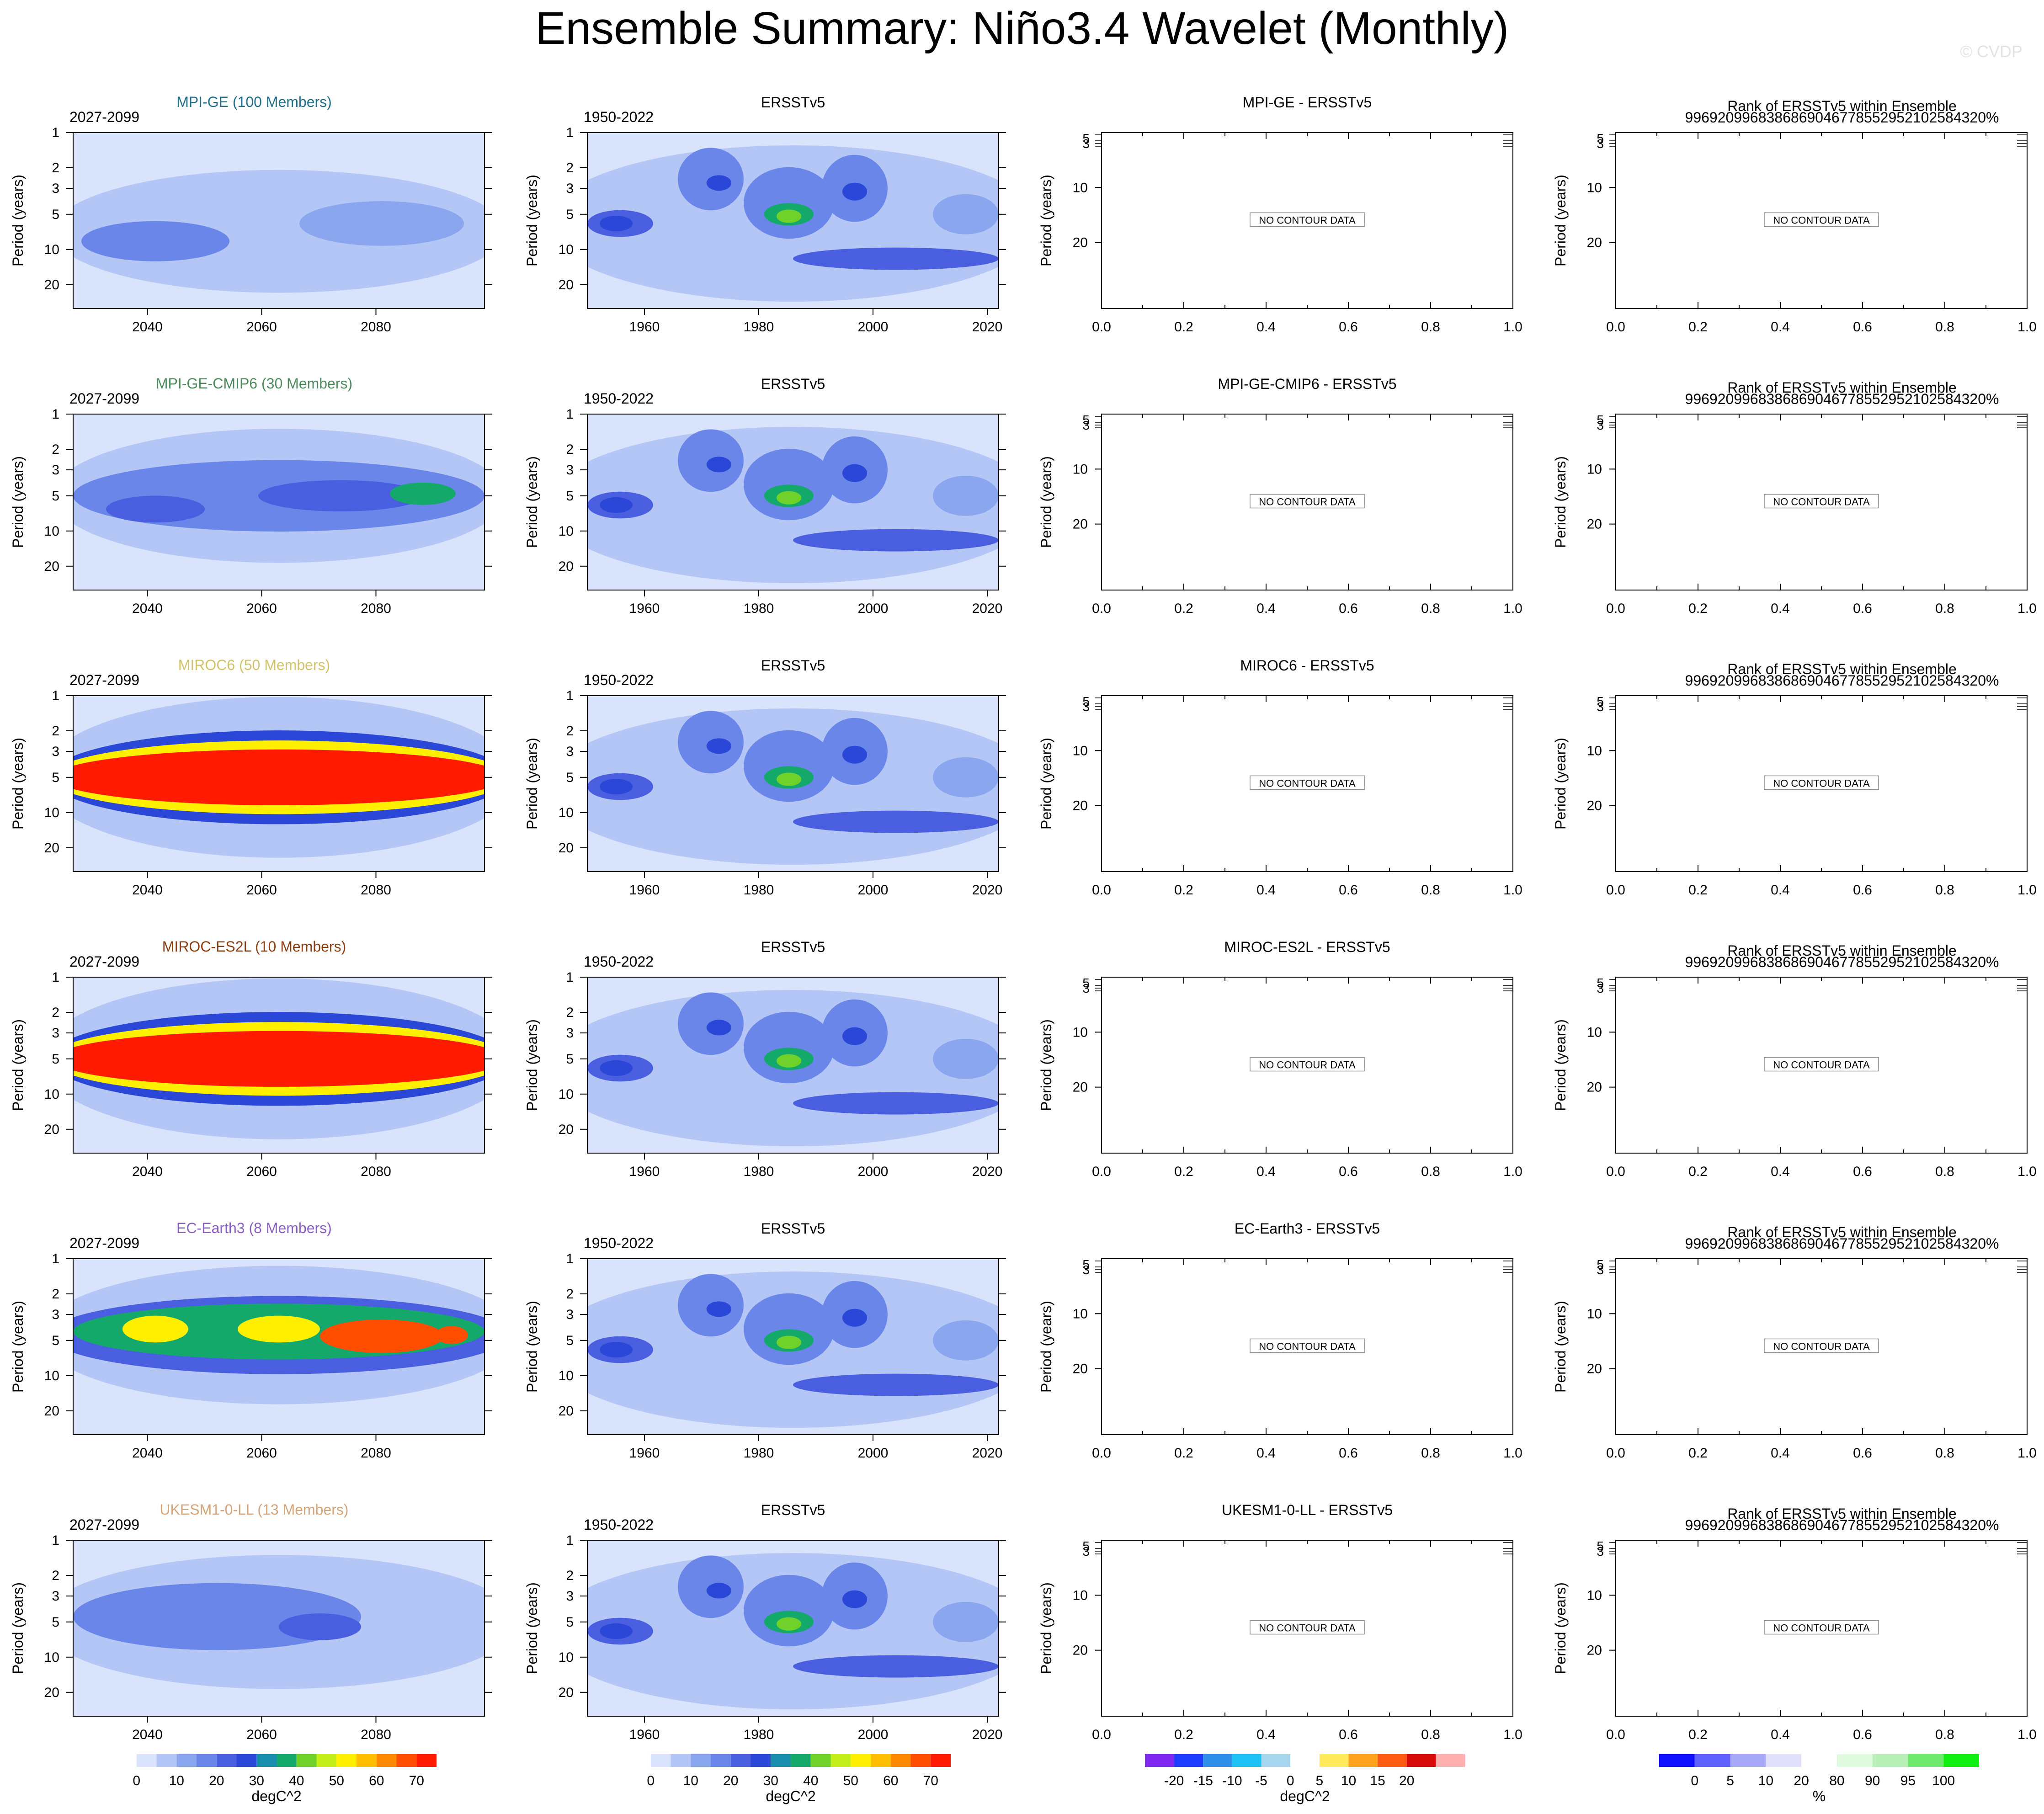  I want to click on colorbar-tick-label: 5, so click(1730, 1780).